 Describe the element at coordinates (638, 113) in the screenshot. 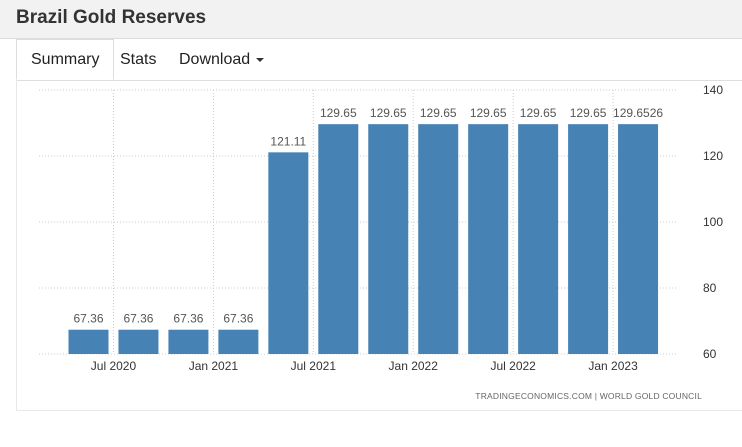

I see `data-label: 129.6526` at that location.